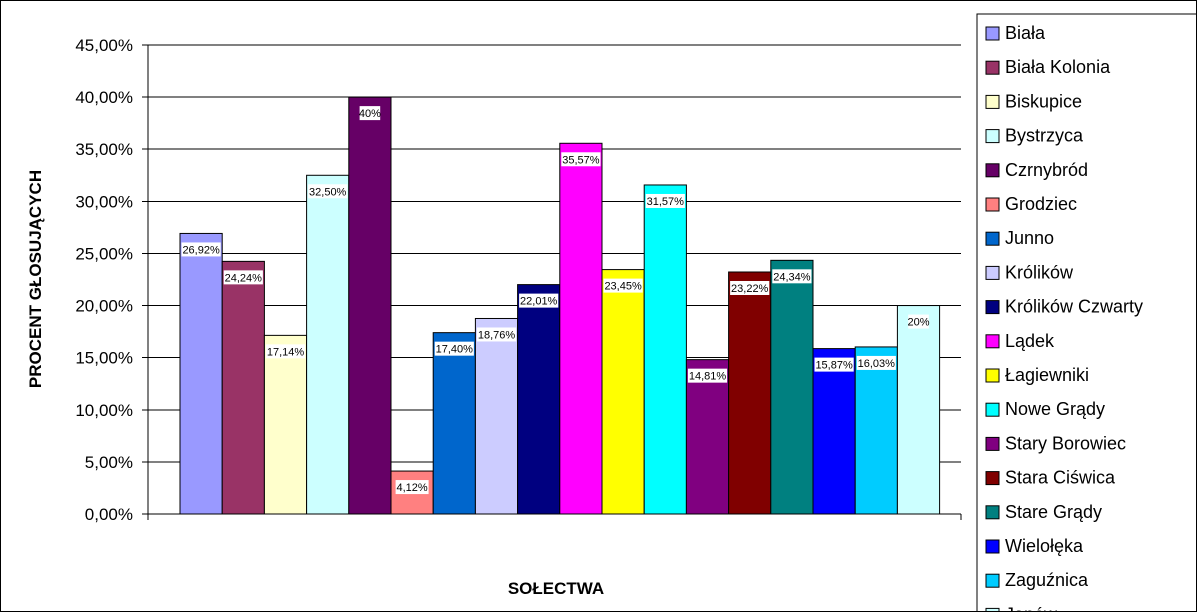 Image resolution: width=1197 pixels, height=612 pixels. Describe the element at coordinates (35, 279) in the screenshot. I see `y-axis-title: PROCENT GŁOSUJĄCYCH` at that location.